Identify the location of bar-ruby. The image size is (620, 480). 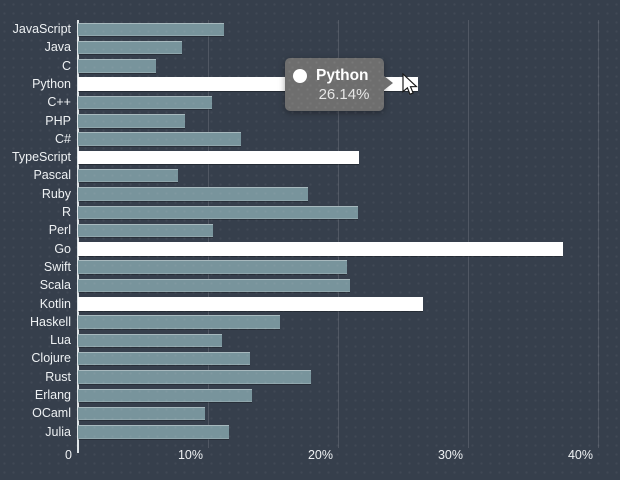
(193, 194).